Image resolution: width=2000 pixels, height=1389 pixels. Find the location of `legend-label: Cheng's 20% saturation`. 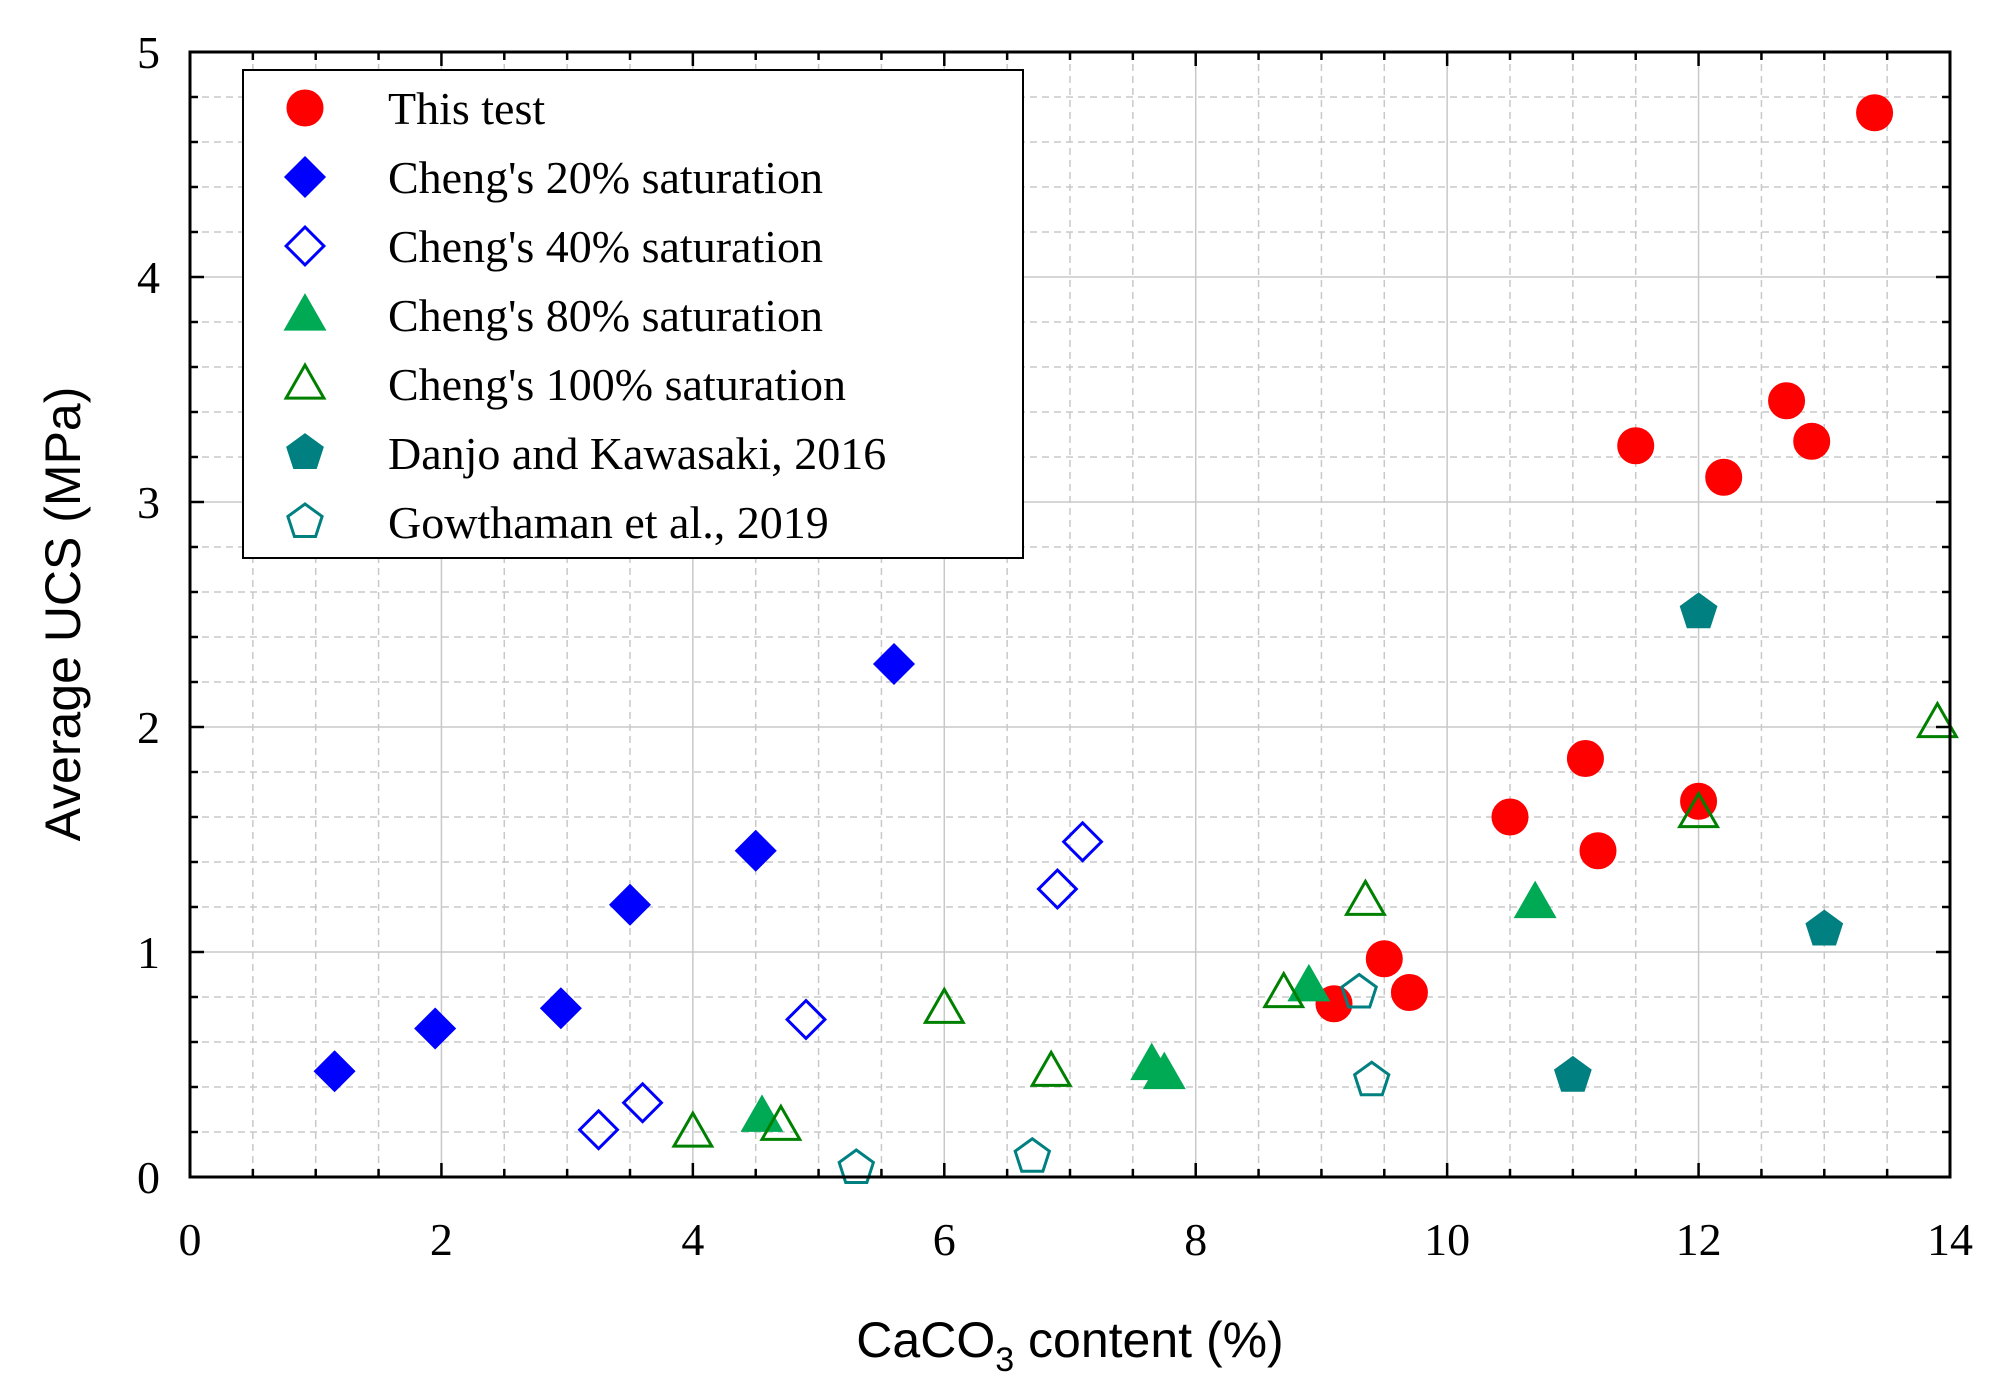

legend-label: Cheng's 20% saturation is located at coordinates (605, 177).